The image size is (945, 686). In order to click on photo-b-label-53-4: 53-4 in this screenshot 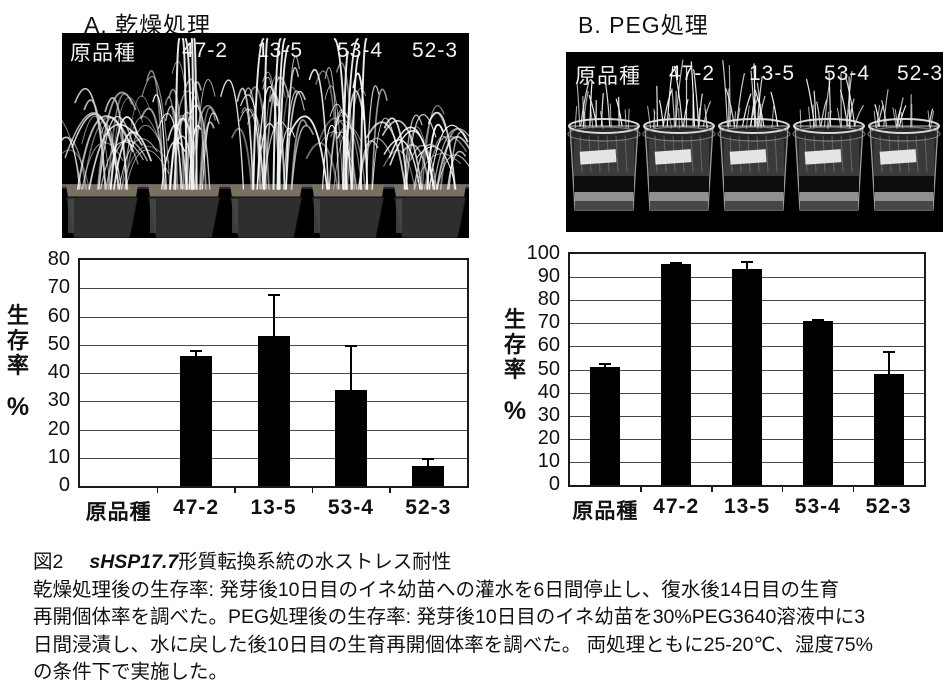, I will do `click(847, 73)`.